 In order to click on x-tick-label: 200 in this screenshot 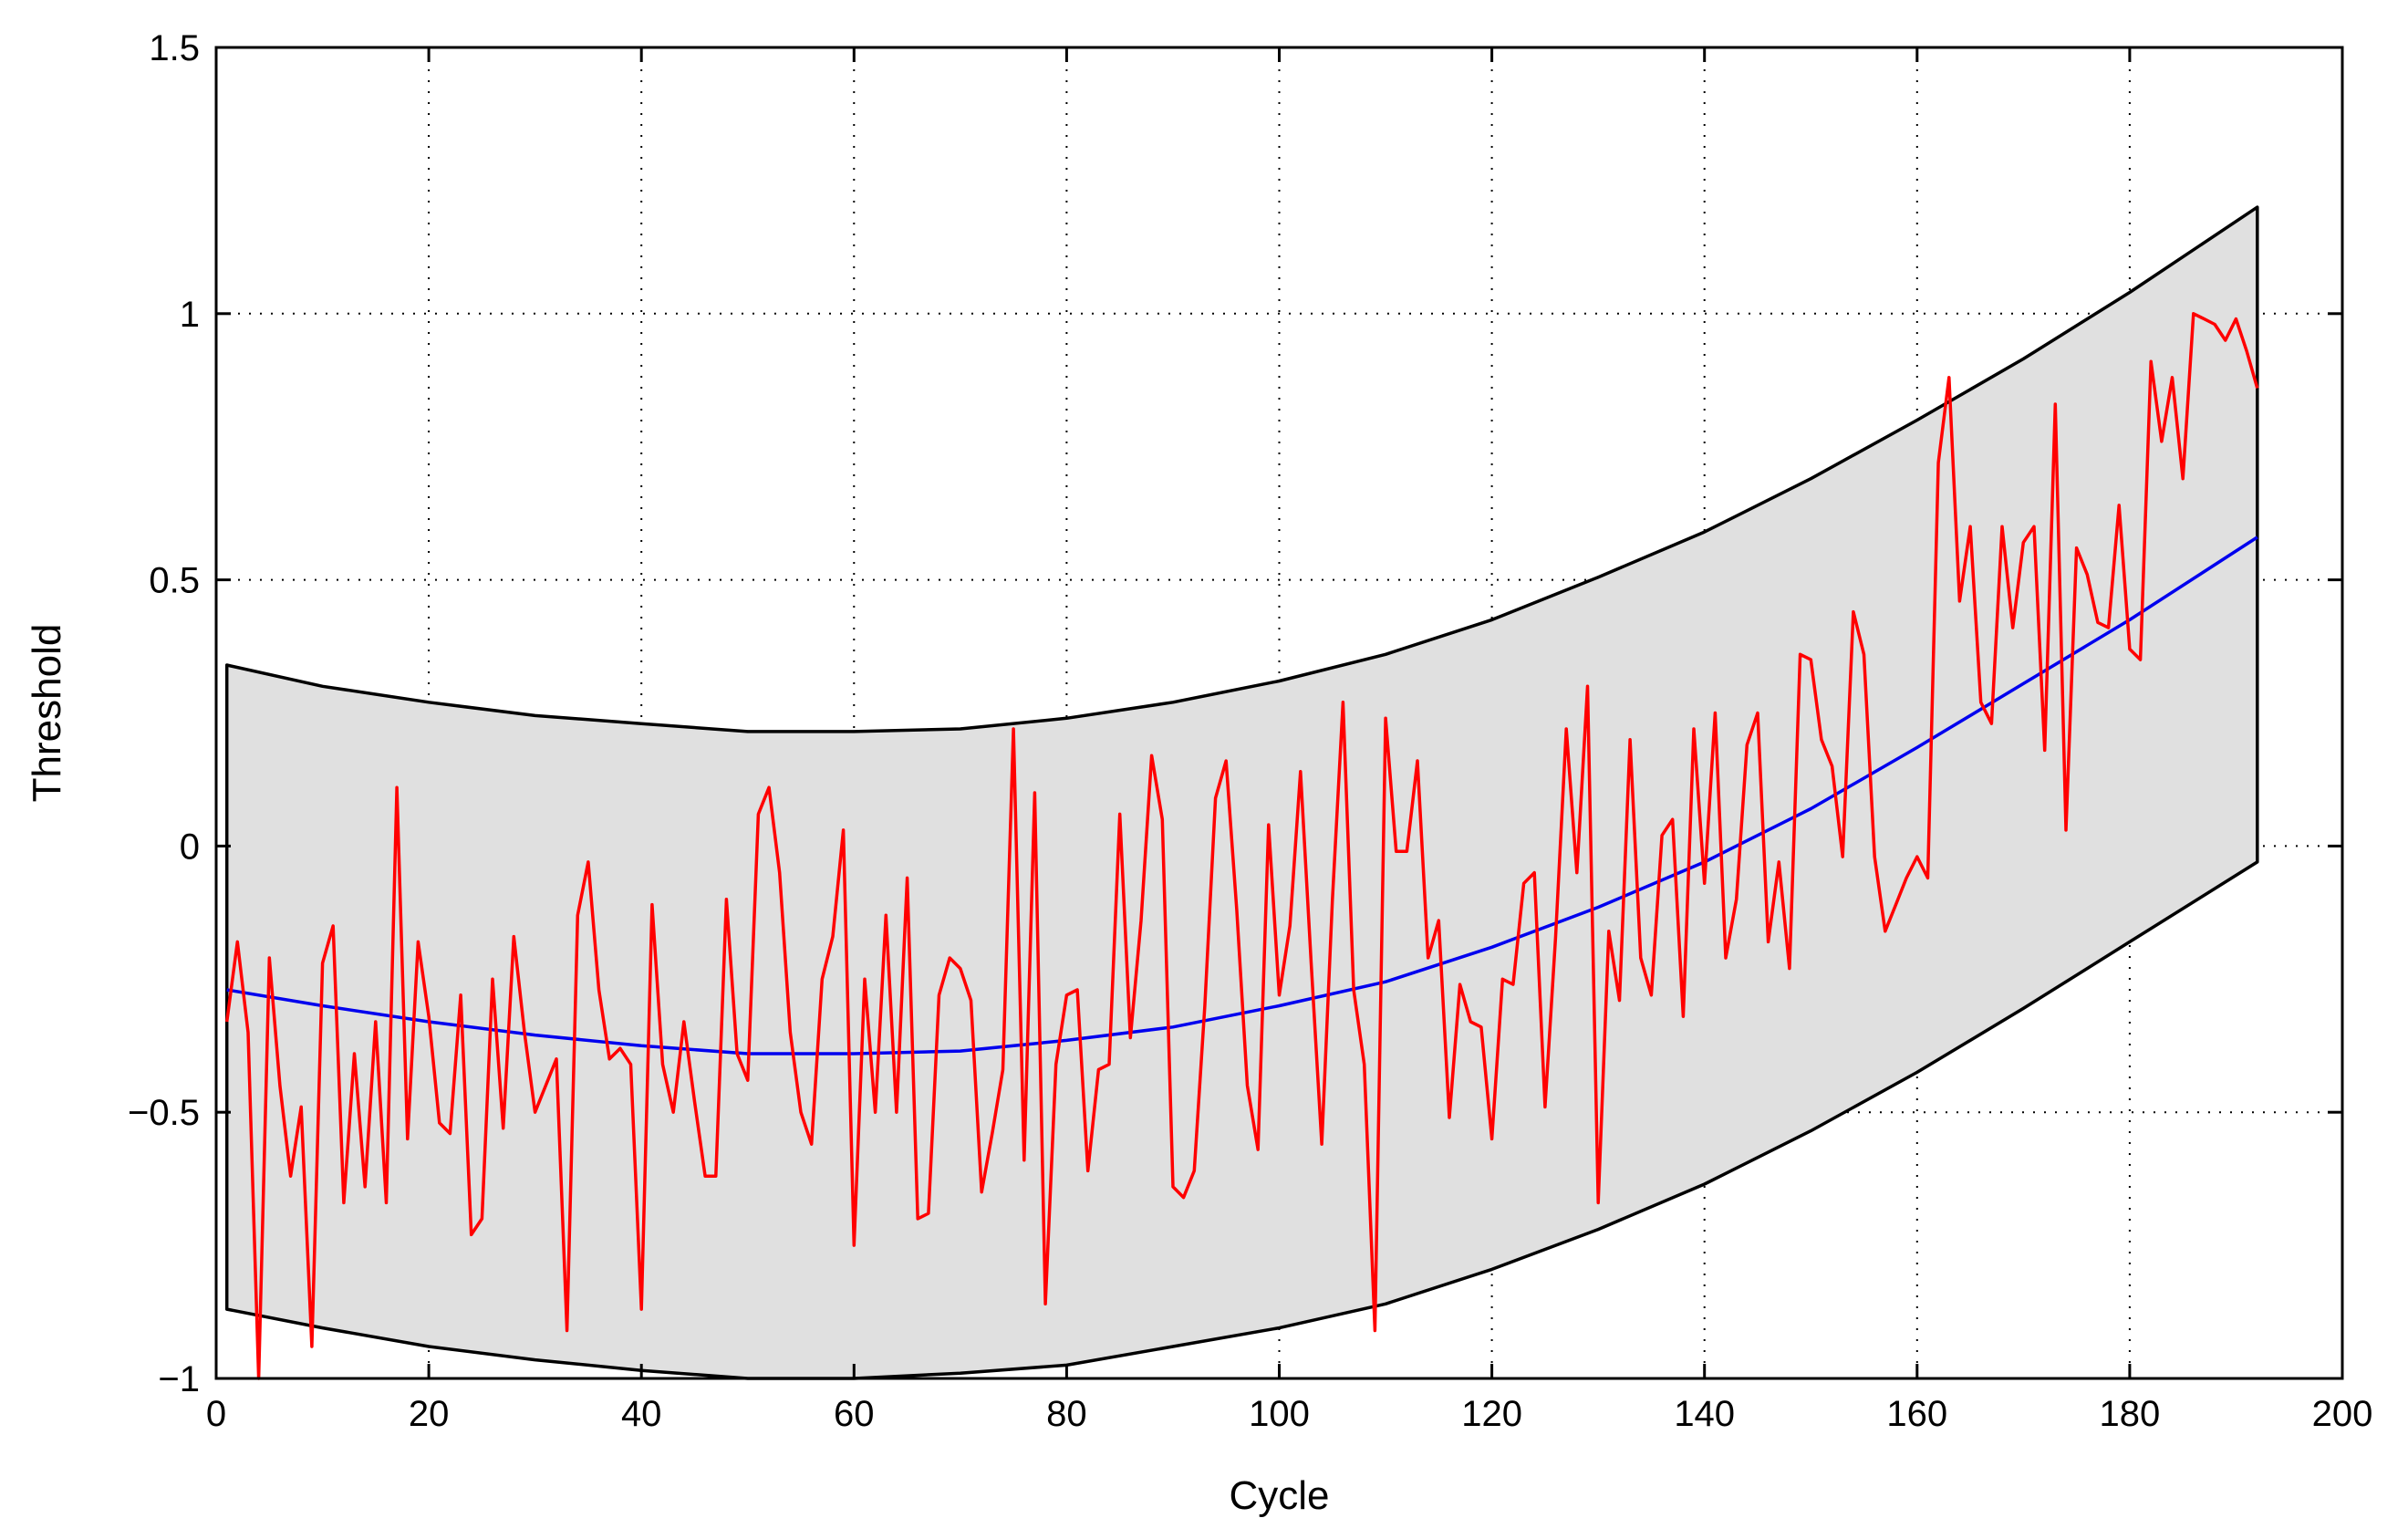, I will do `click(2342, 1414)`.